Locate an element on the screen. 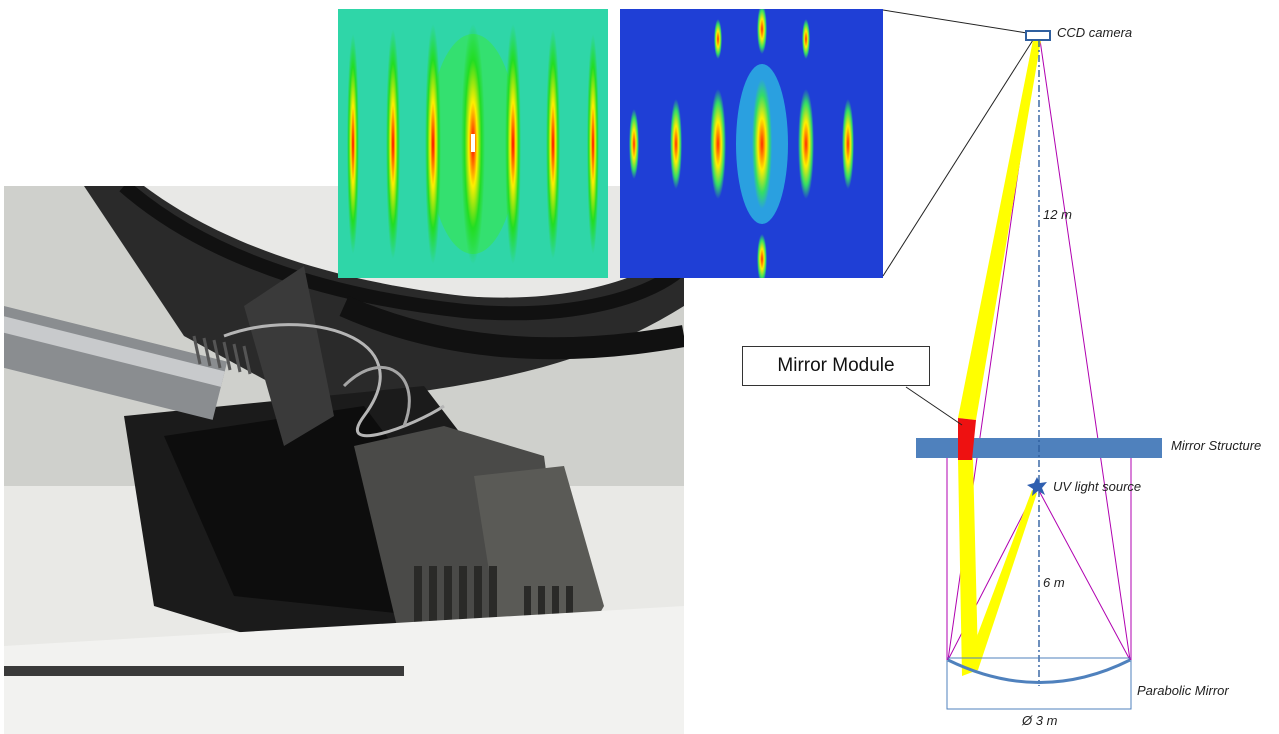 The height and width of the screenshot is (734, 1279). distance-upper-label: 12 m is located at coordinates (1057, 214).